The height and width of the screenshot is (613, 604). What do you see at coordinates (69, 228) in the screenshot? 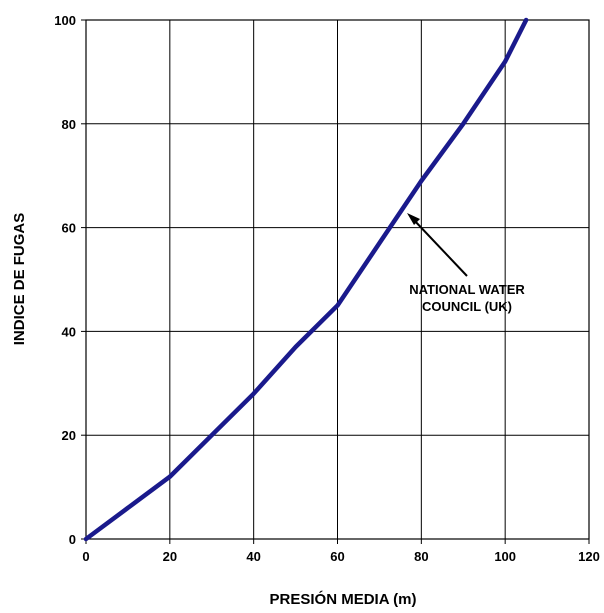
I see `y-tick-label: 60` at bounding box center [69, 228].